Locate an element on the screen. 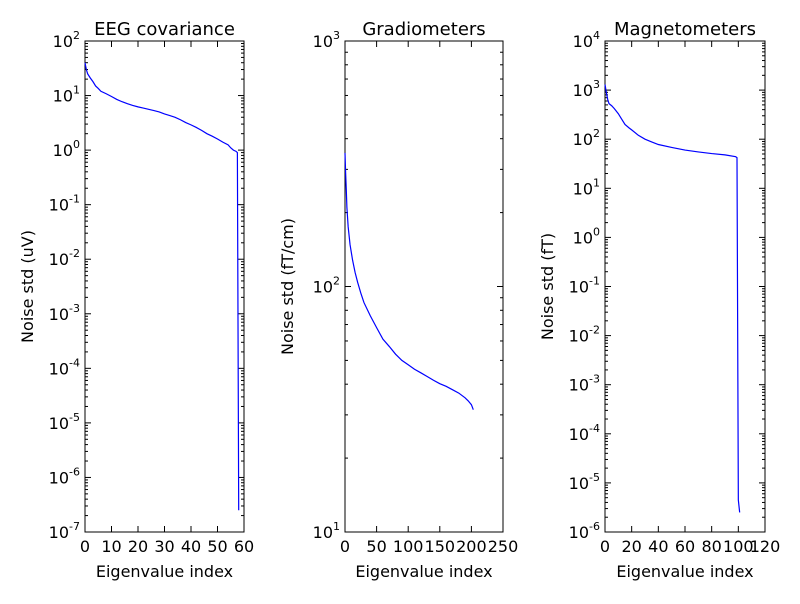 This screenshot has height=604, width=800. y-axis-label: Noise std (uV) is located at coordinates (27, 286).